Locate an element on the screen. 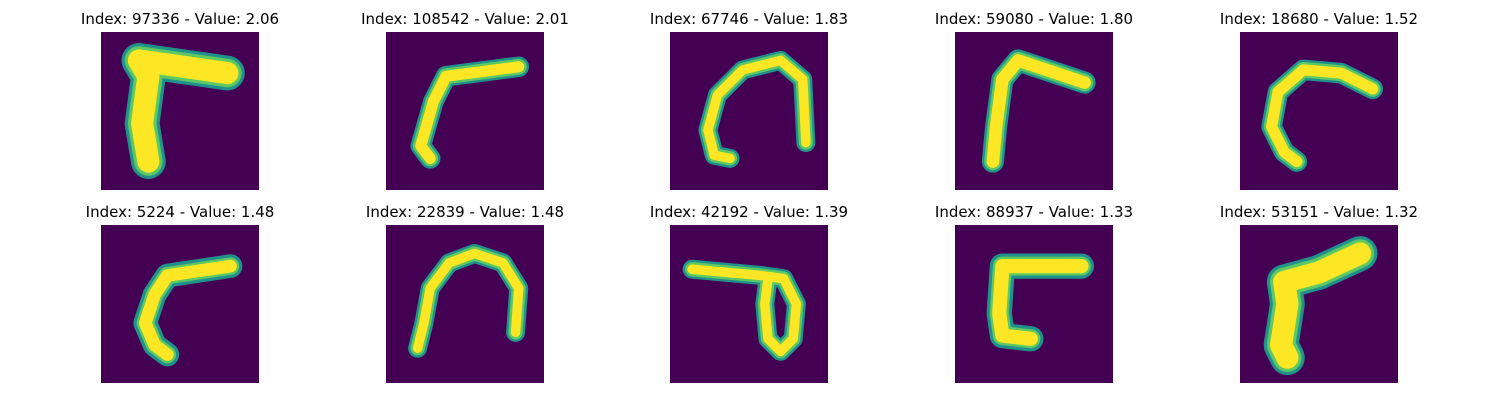 The image size is (1500, 400). grid-panel: Index: 108542 - Value: 2.01 is located at coordinates (465, 105).